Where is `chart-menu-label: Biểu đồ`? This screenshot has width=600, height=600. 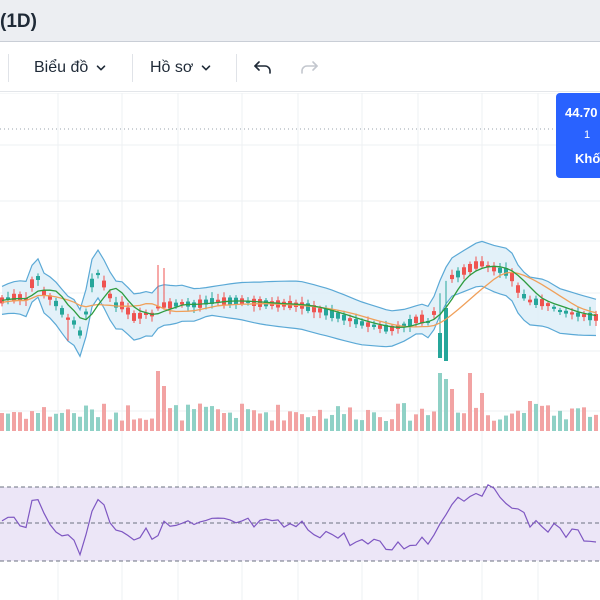 chart-menu-label: Biểu đồ is located at coordinates (61, 67).